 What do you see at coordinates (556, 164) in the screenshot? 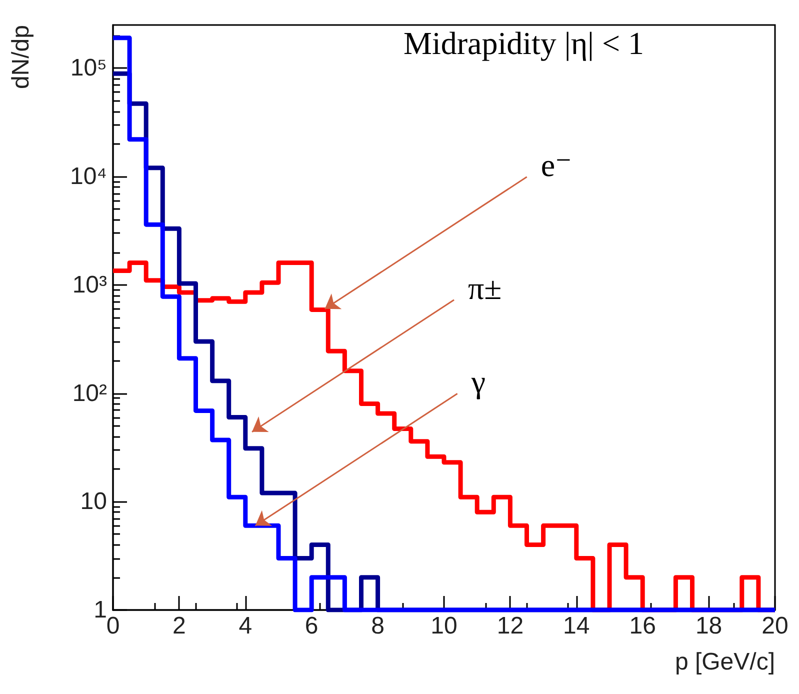
I see `annotation: e⁻` at bounding box center [556, 164].